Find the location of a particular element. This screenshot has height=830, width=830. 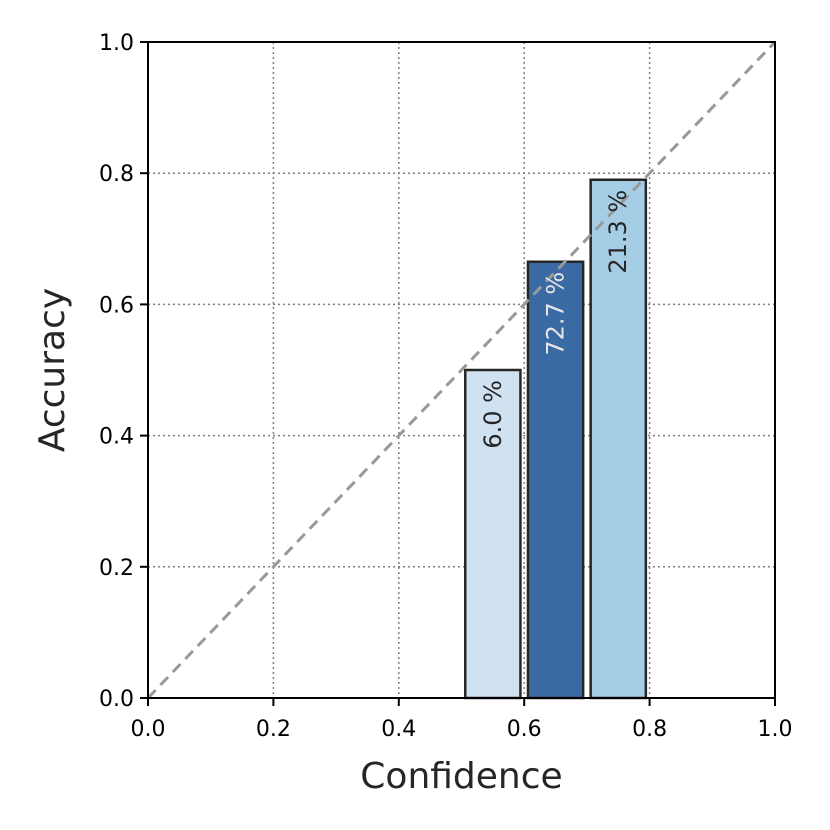

y-tick-label: 0.8 is located at coordinates (116, 174).